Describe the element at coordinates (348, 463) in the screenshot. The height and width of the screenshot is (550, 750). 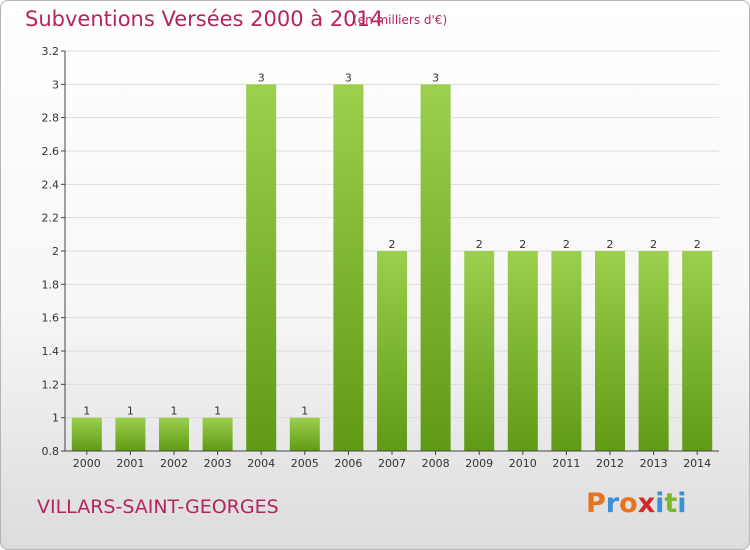
I see `x-tick-label: 2006` at that location.